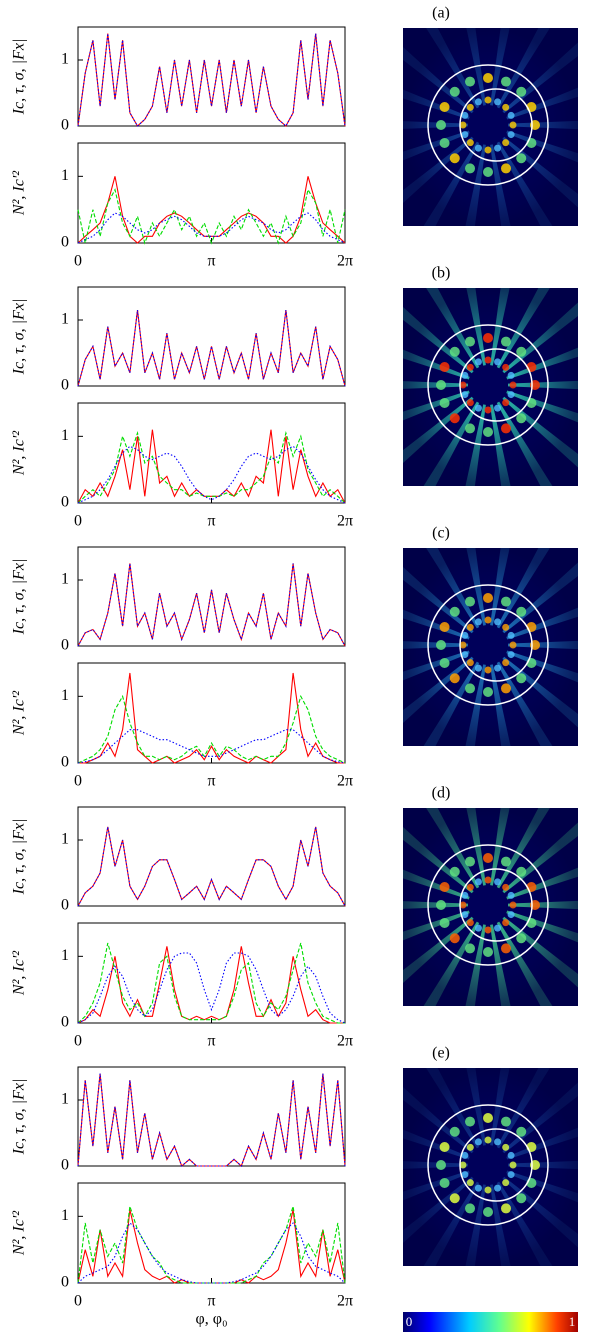  I want to click on panel-label: (a), so click(441, 13).